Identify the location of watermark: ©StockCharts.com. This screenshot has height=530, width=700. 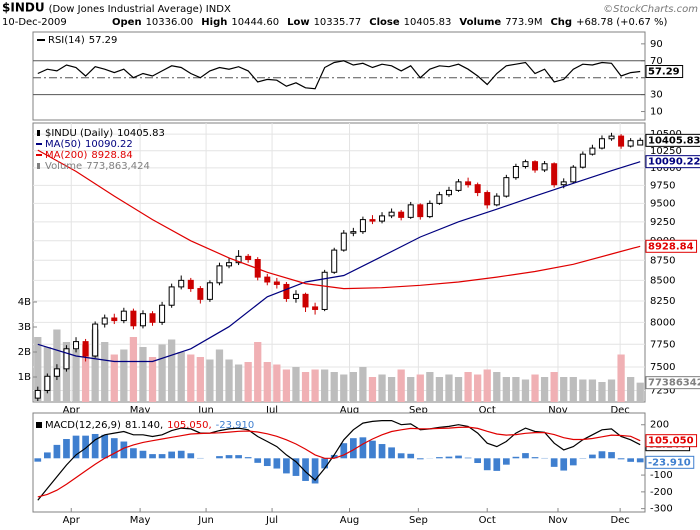
(650, 9).